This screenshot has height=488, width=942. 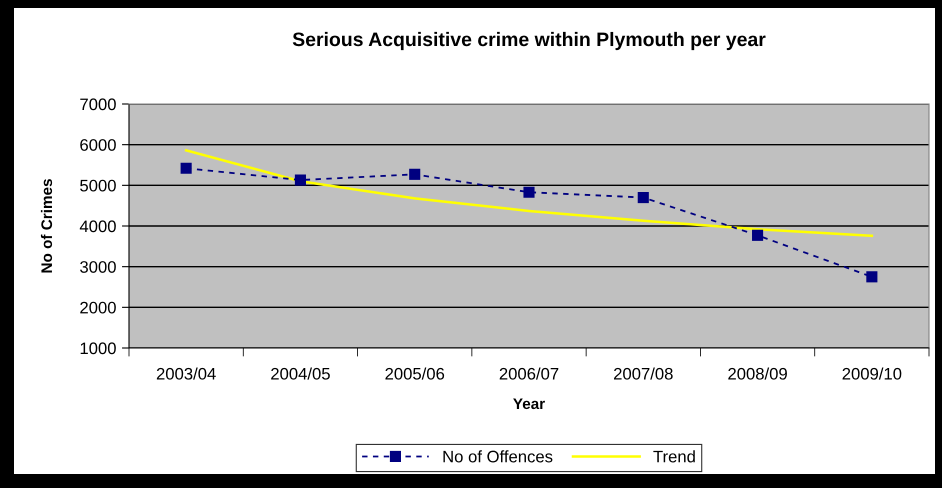 What do you see at coordinates (300, 373) in the screenshot?
I see `x-tick-label: 2004/05` at bounding box center [300, 373].